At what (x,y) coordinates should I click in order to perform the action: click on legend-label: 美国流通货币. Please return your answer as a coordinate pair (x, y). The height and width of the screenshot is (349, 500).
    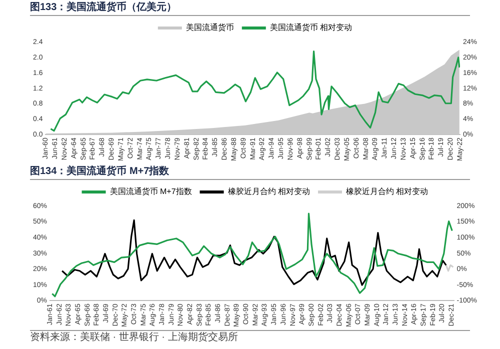
    Looking at the image, I should click on (210, 27).